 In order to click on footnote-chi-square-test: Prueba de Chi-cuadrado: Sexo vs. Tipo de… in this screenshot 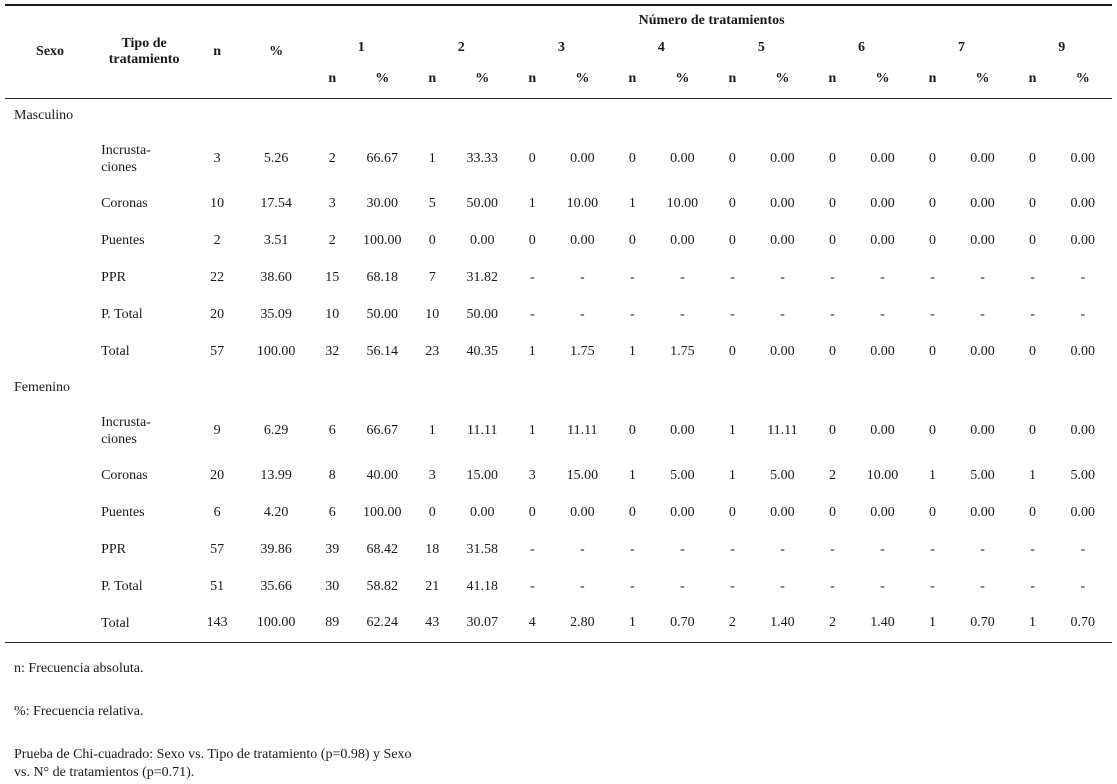, I will do `click(213, 763)`.